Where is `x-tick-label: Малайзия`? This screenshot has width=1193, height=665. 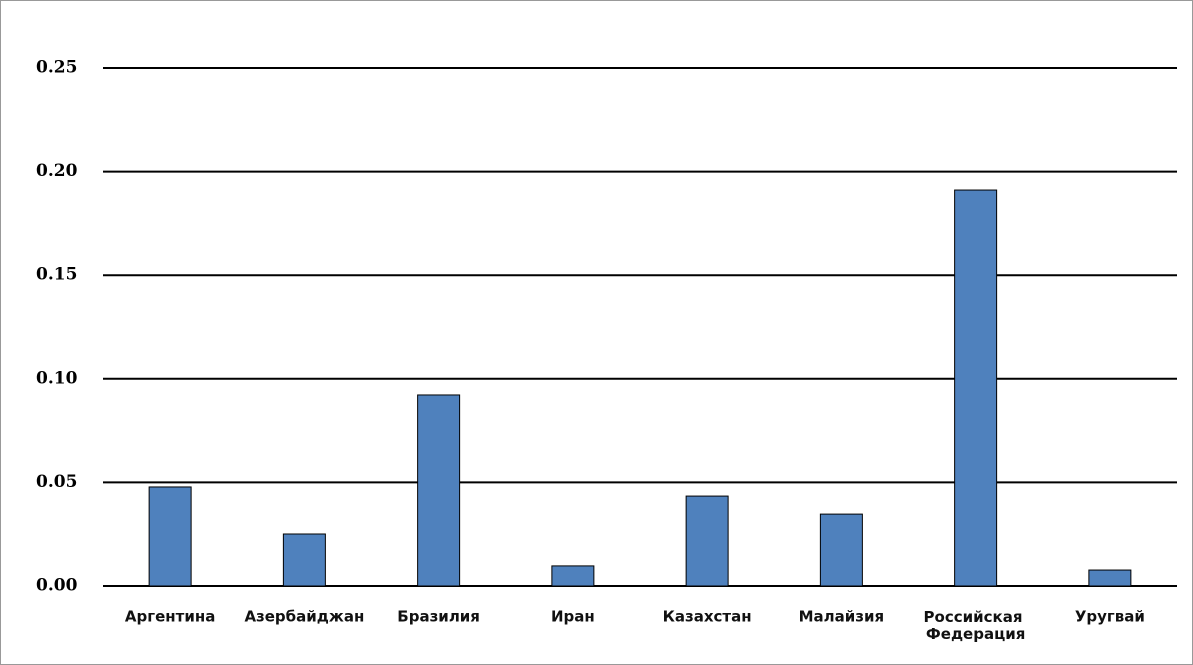
x-tick-label: Малайзия is located at coordinates (842, 617).